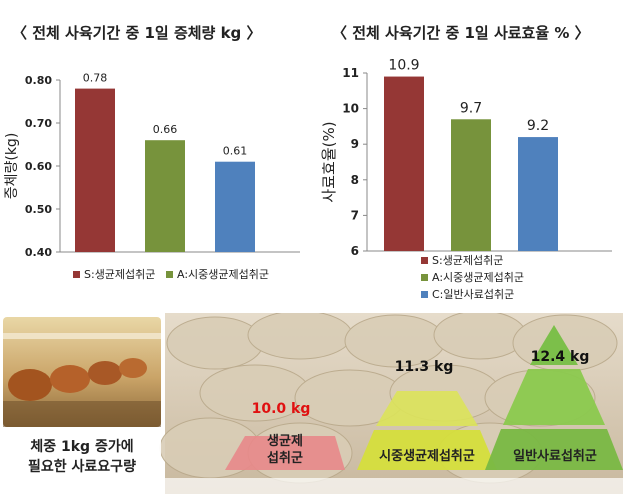  I want to click on group-c-middle, so click(554, 397).